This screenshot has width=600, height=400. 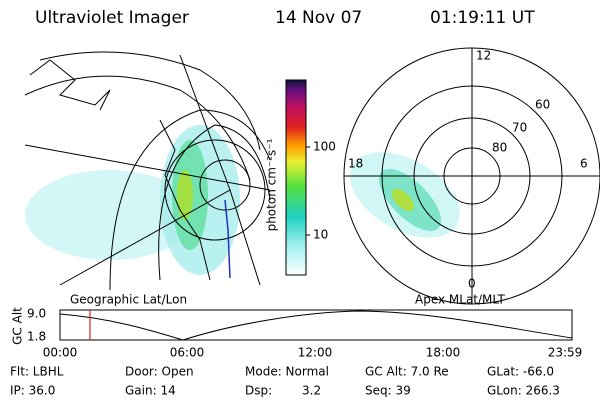 What do you see at coordinates (324, 147) in the screenshot?
I see `colorbar-tick-label: 100` at bounding box center [324, 147].